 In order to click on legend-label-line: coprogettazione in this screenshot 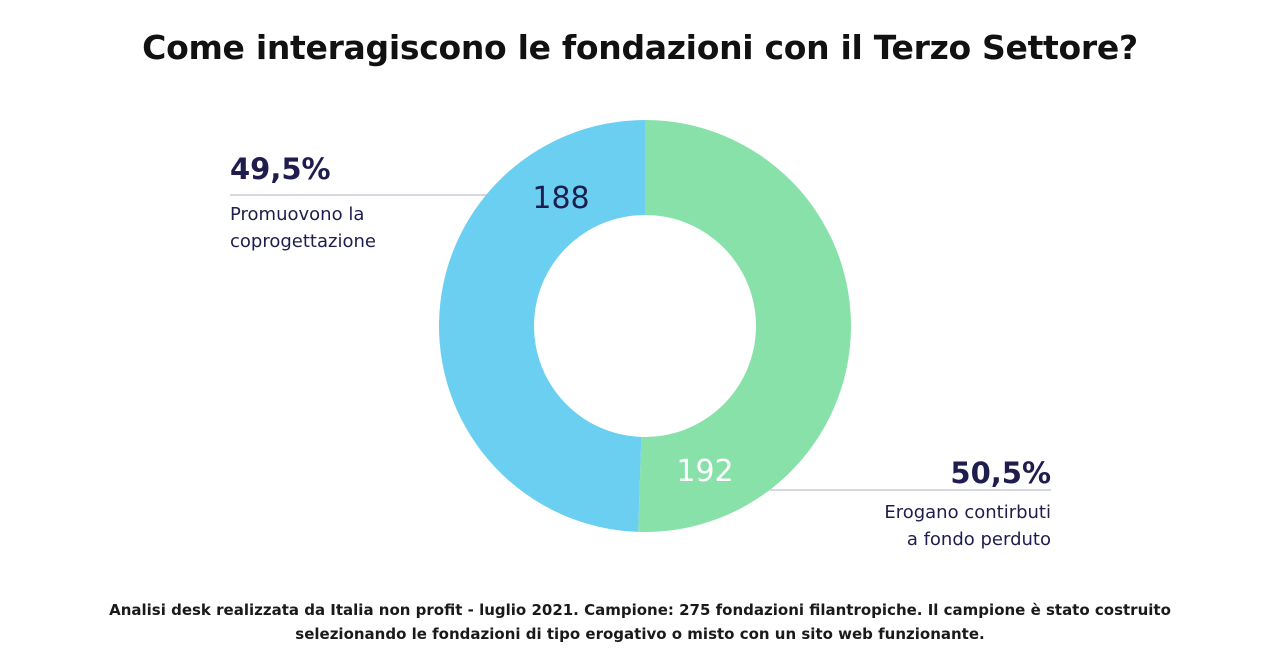, I will do `click(303, 241)`.